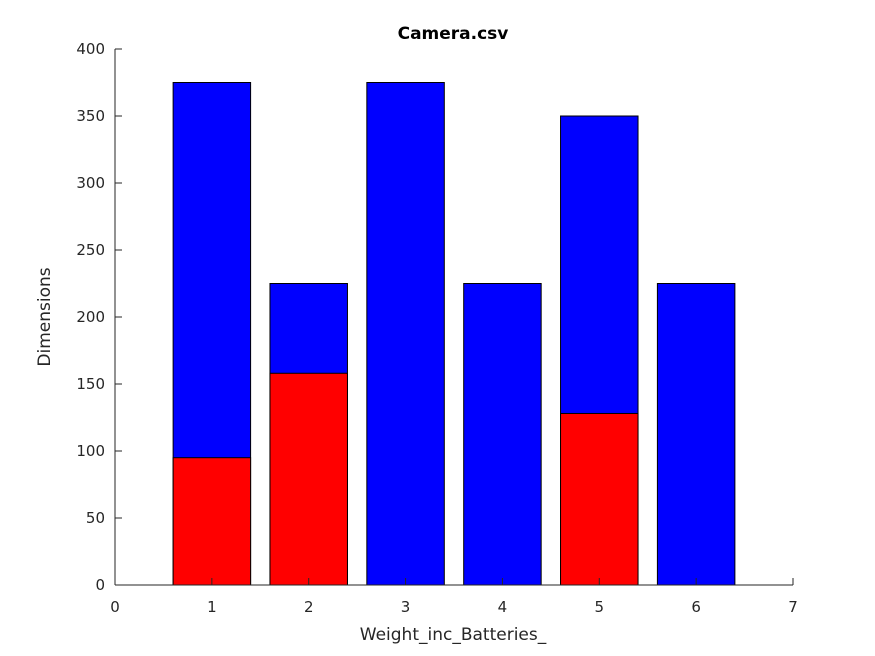  What do you see at coordinates (90, 250) in the screenshot?
I see `y-tick-label: 250` at bounding box center [90, 250].